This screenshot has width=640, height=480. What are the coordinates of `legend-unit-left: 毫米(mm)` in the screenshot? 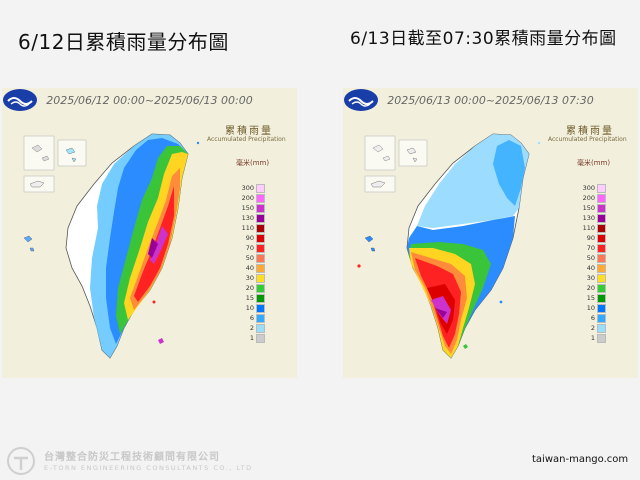 It's located at (253, 163).